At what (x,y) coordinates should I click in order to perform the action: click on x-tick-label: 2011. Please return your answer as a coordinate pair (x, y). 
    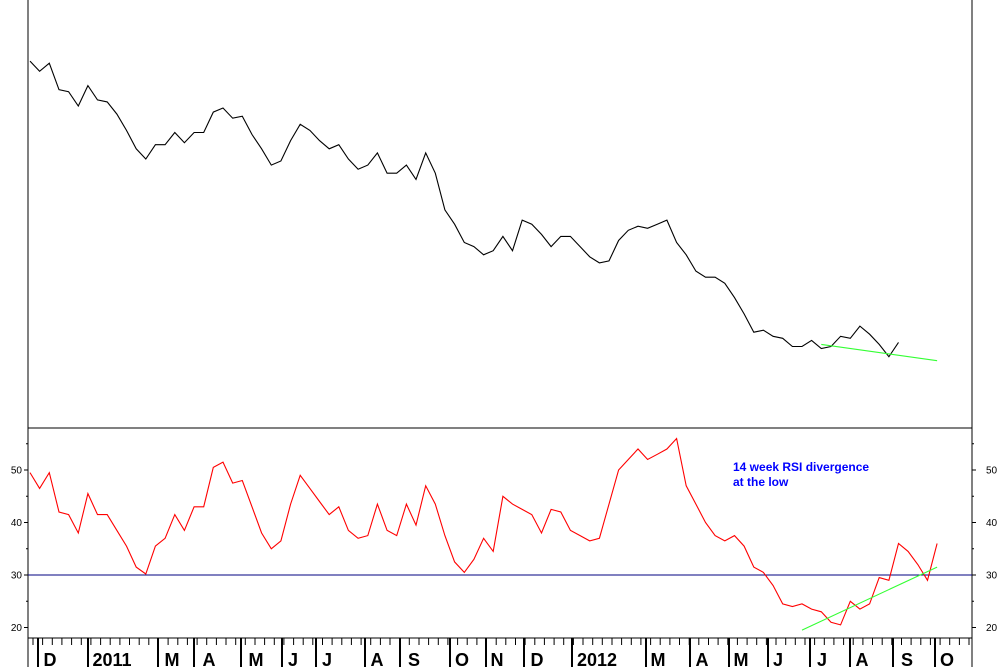
    Looking at the image, I should click on (111, 658).